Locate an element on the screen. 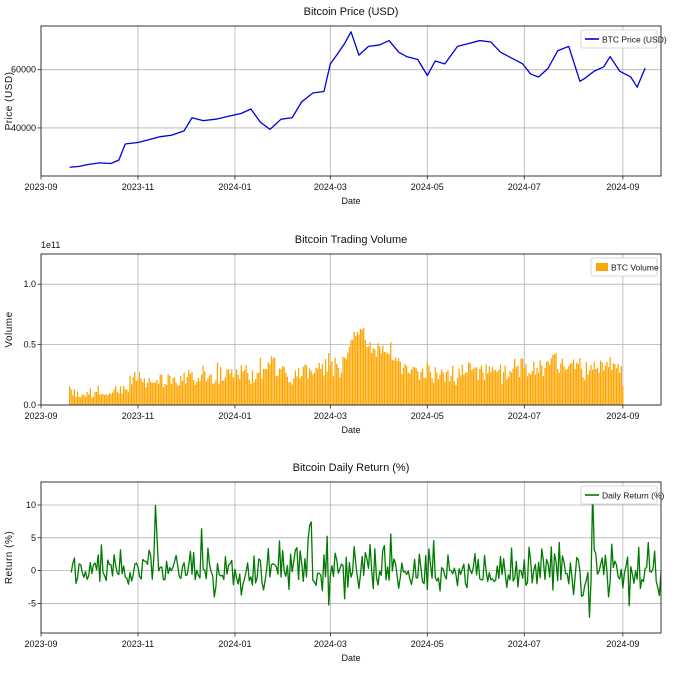 This screenshot has width=679, height=679. y-tick-label: 0.5 is located at coordinates (29, 345).